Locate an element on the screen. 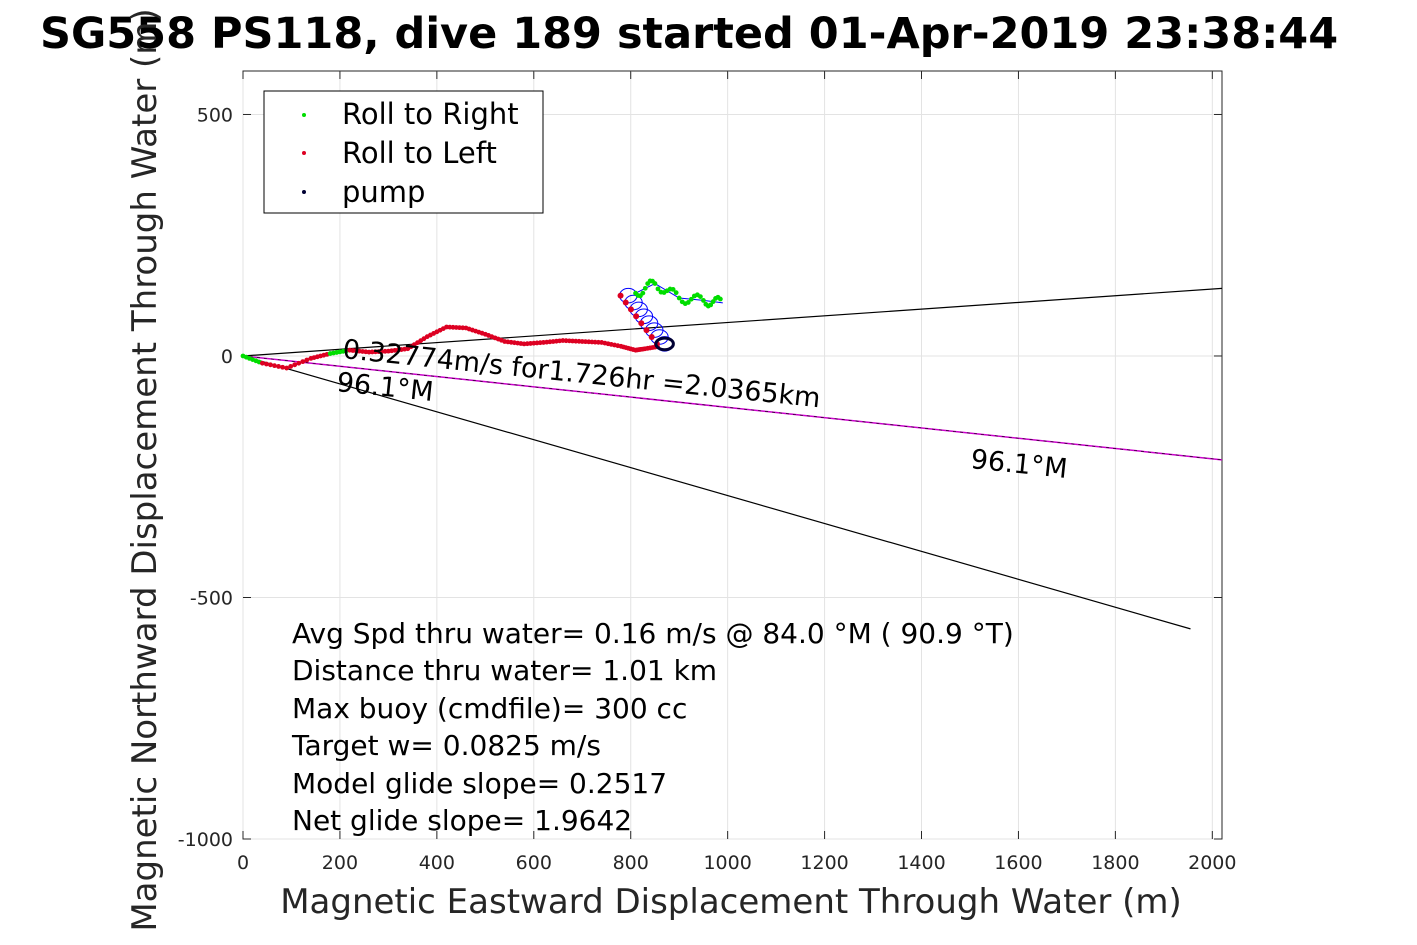  stats-line: Distance thru water= 1.01 km is located at coordinates (504, 670).